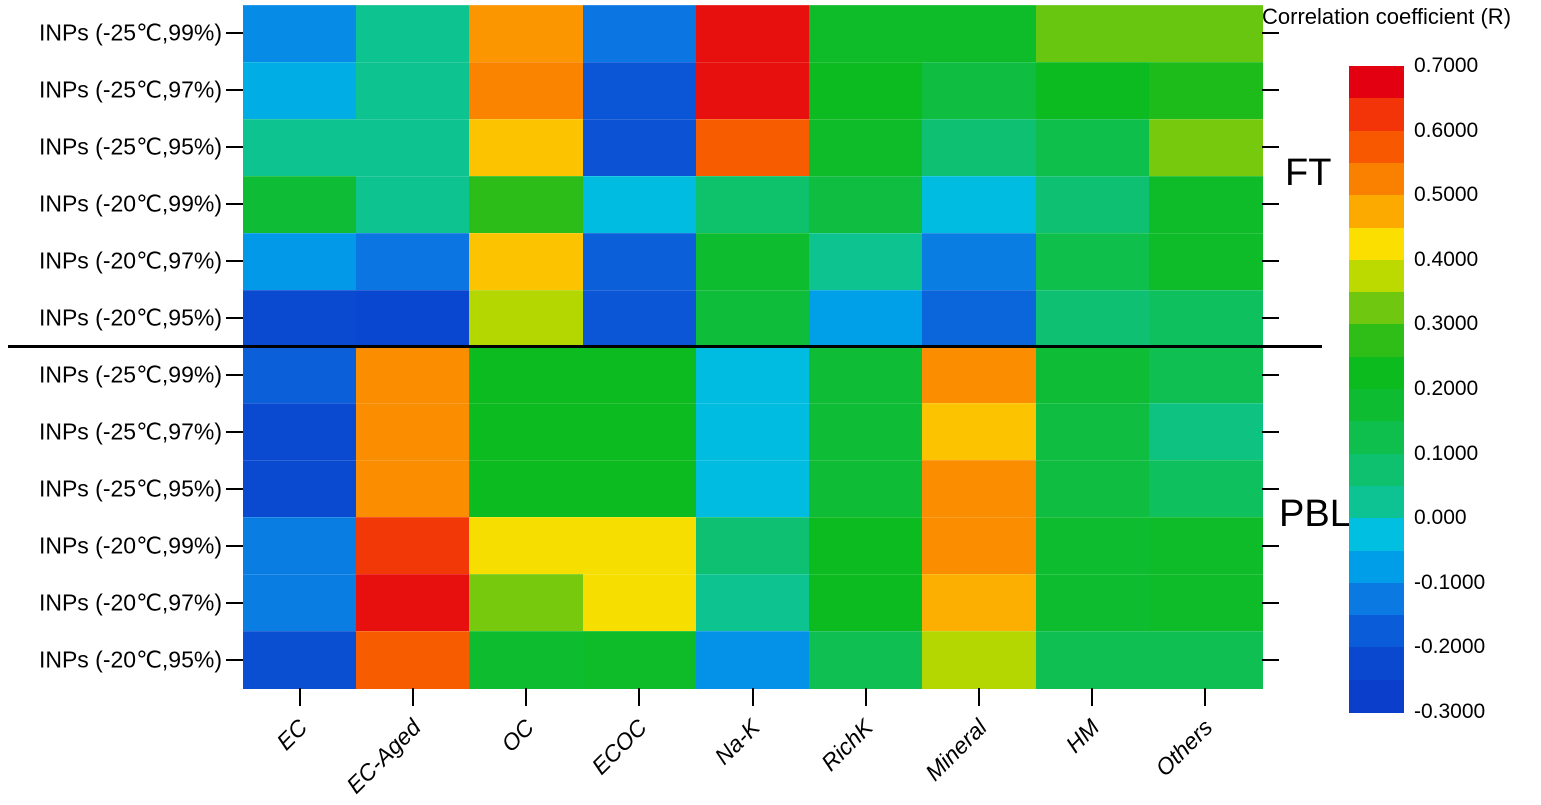  Describe the element at coordinates (1450, 647) in the screenshot. I see `colorbar-tick-label: -0.2000` at that location.